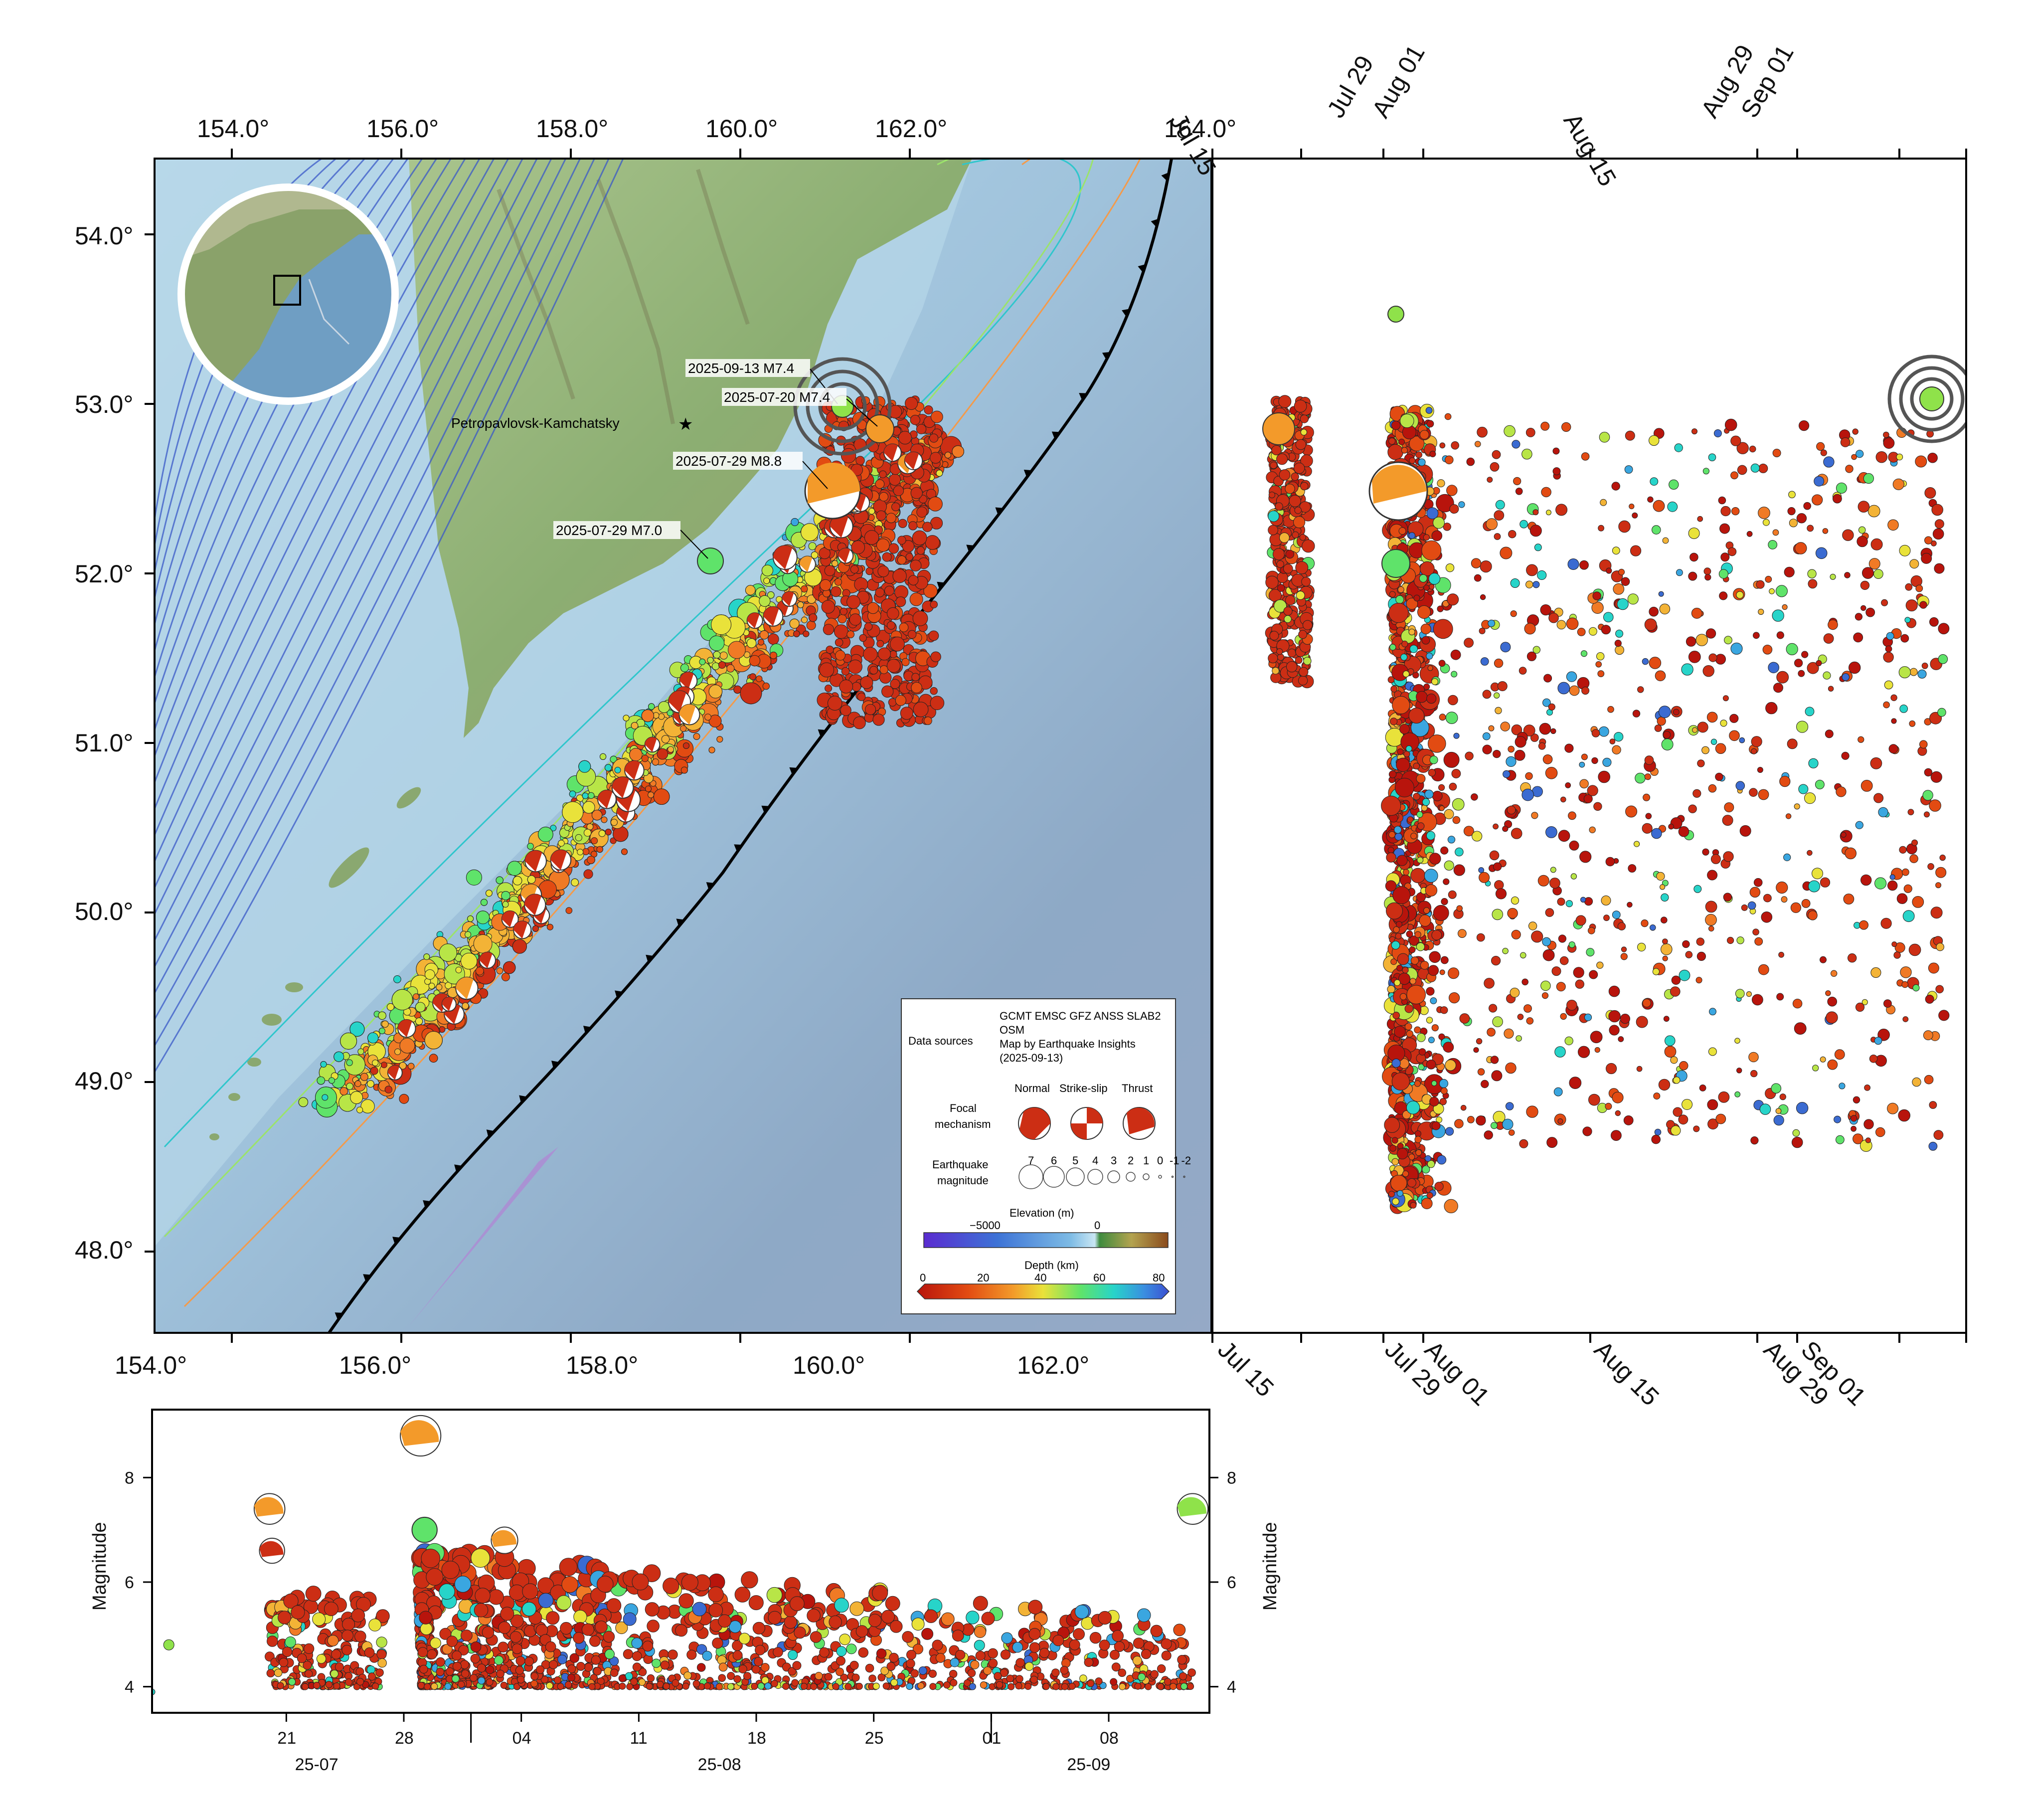  Describe the element at coordinates (777, 397) in the screenshot. I see `event-label-1: 2025-07-20 M7.4` at that location.